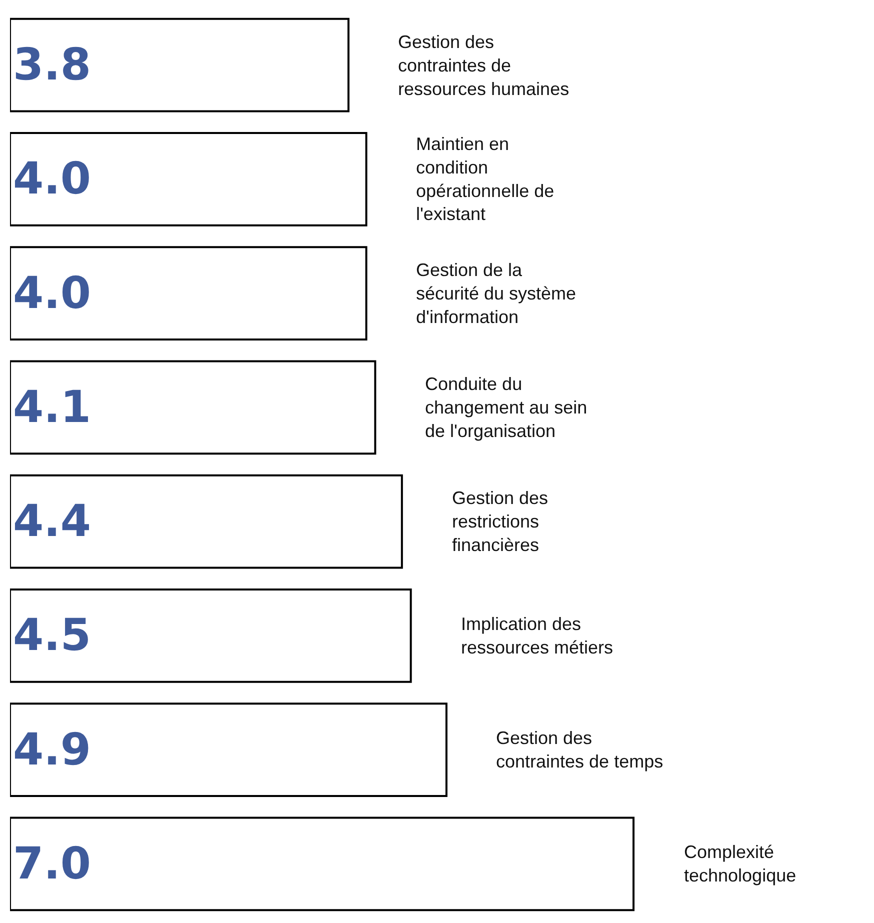 Image resolution: width=874 pixels, height=923 pixels. Describe the element at coordinates (496, 293) in the screenshot. I see `y-tick-label: Gestion de la sécurité du système d'information` at that location.